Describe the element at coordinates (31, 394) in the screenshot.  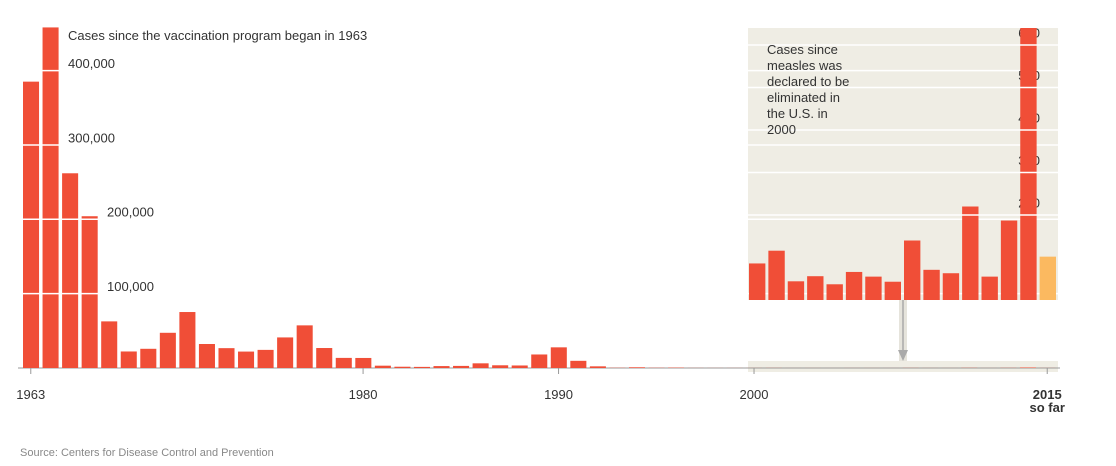
I see `x-tick-label: 1963` at that location.